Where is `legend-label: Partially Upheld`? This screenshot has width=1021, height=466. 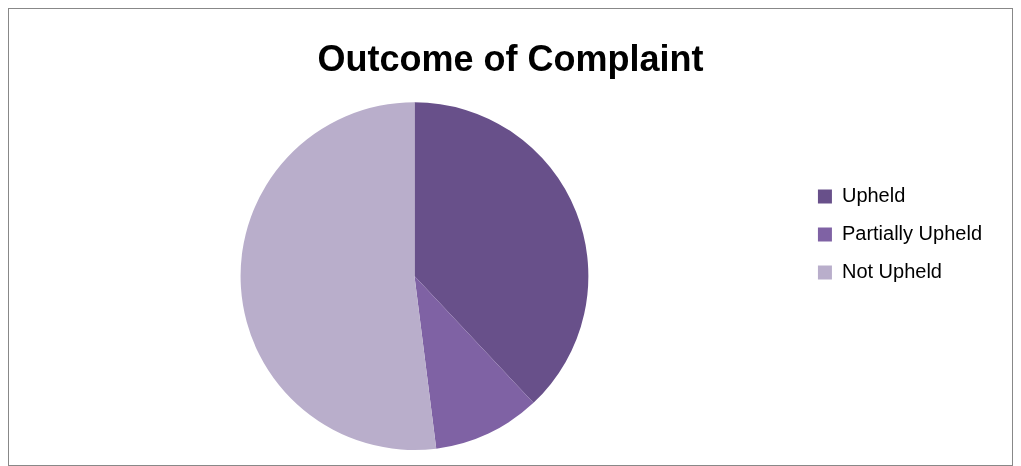
legend-label: Partially Upheld is located at coordinates (912, 233).